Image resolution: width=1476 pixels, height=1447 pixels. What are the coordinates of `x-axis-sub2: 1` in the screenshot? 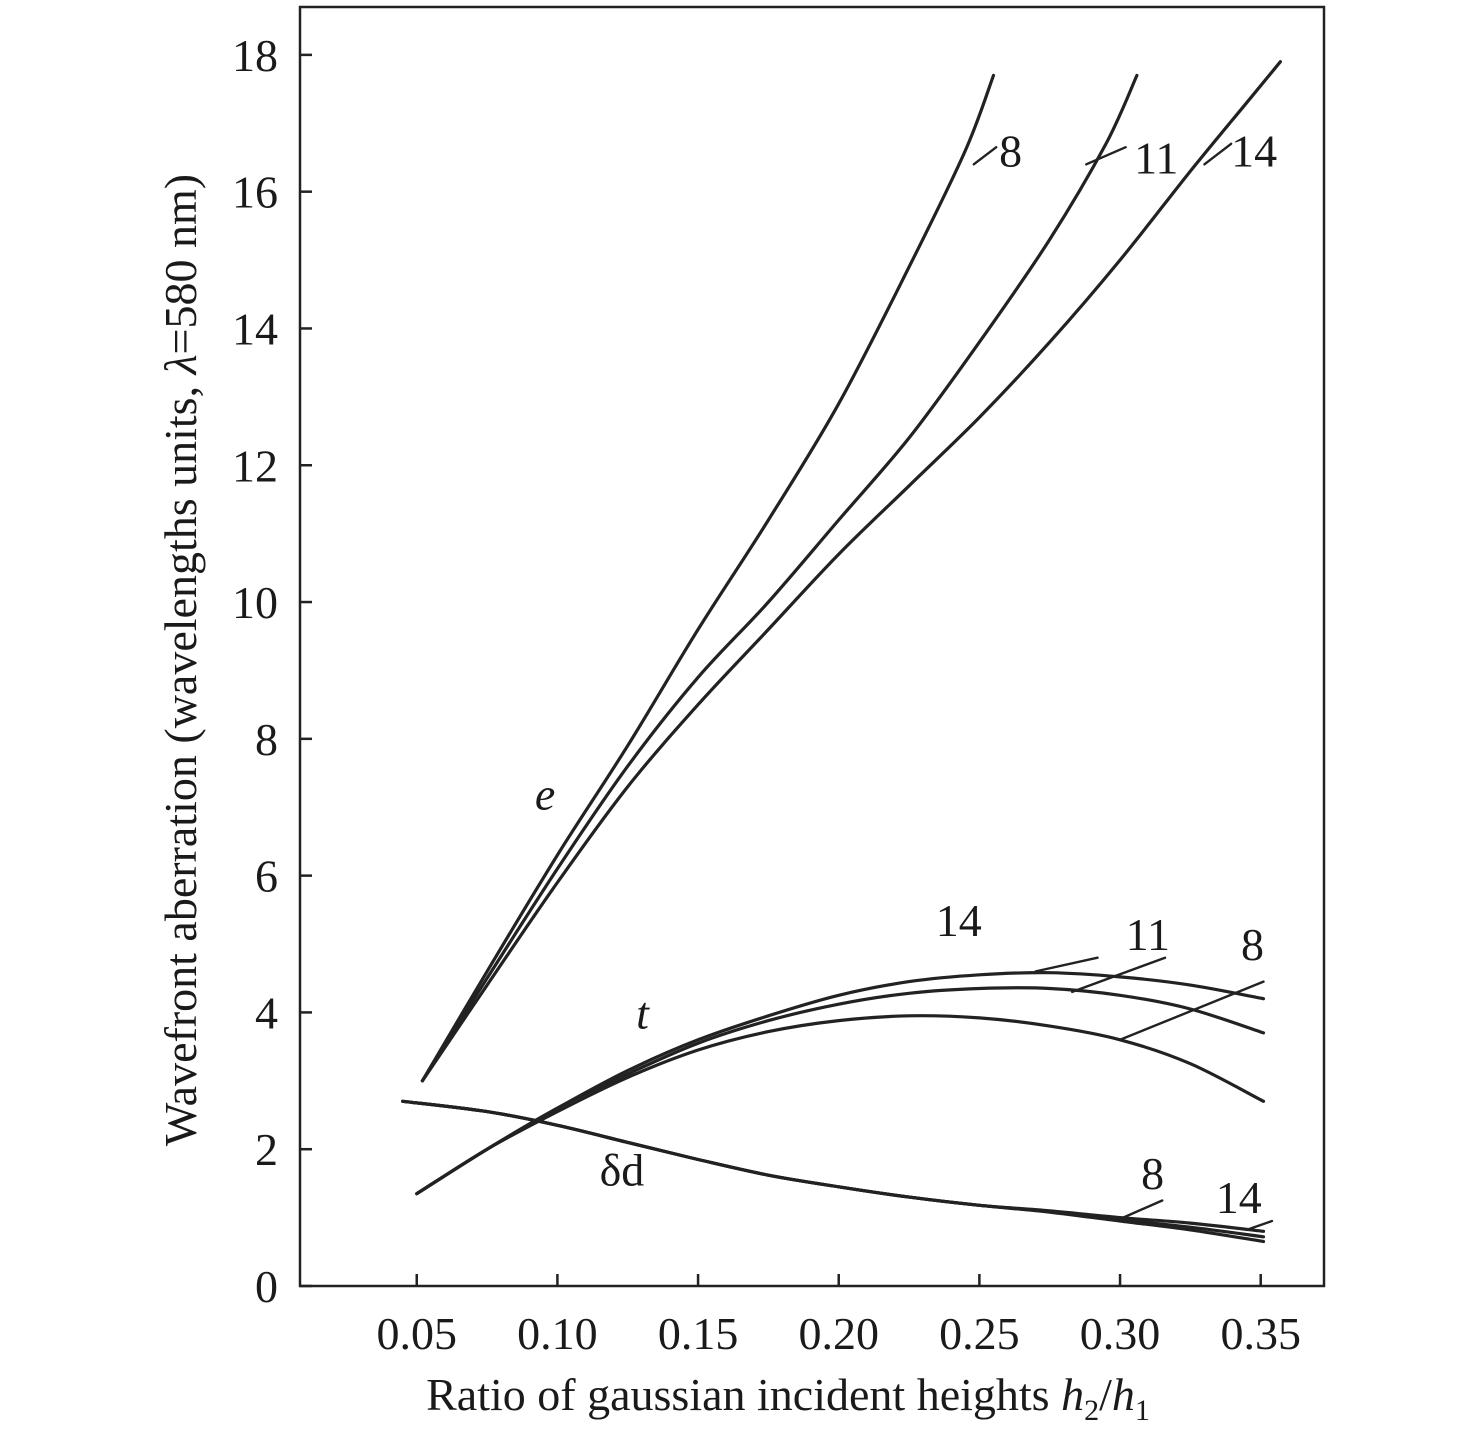 It's located at (1142, 1410).